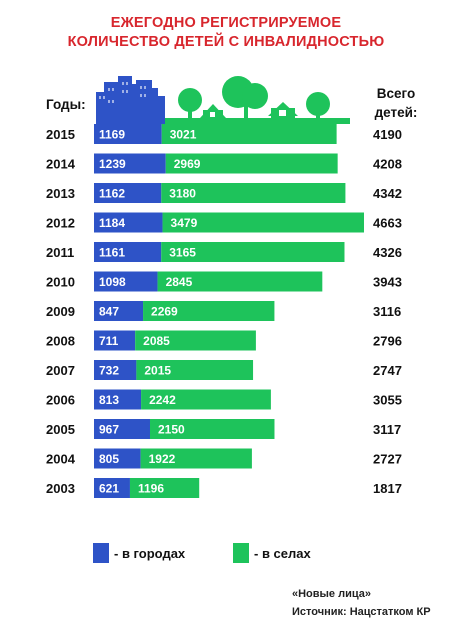  What do you see at coordinates (157, 371) in the screenshot?
I see `data-label-village-2007: 2015` at bounding box center [157, 371].